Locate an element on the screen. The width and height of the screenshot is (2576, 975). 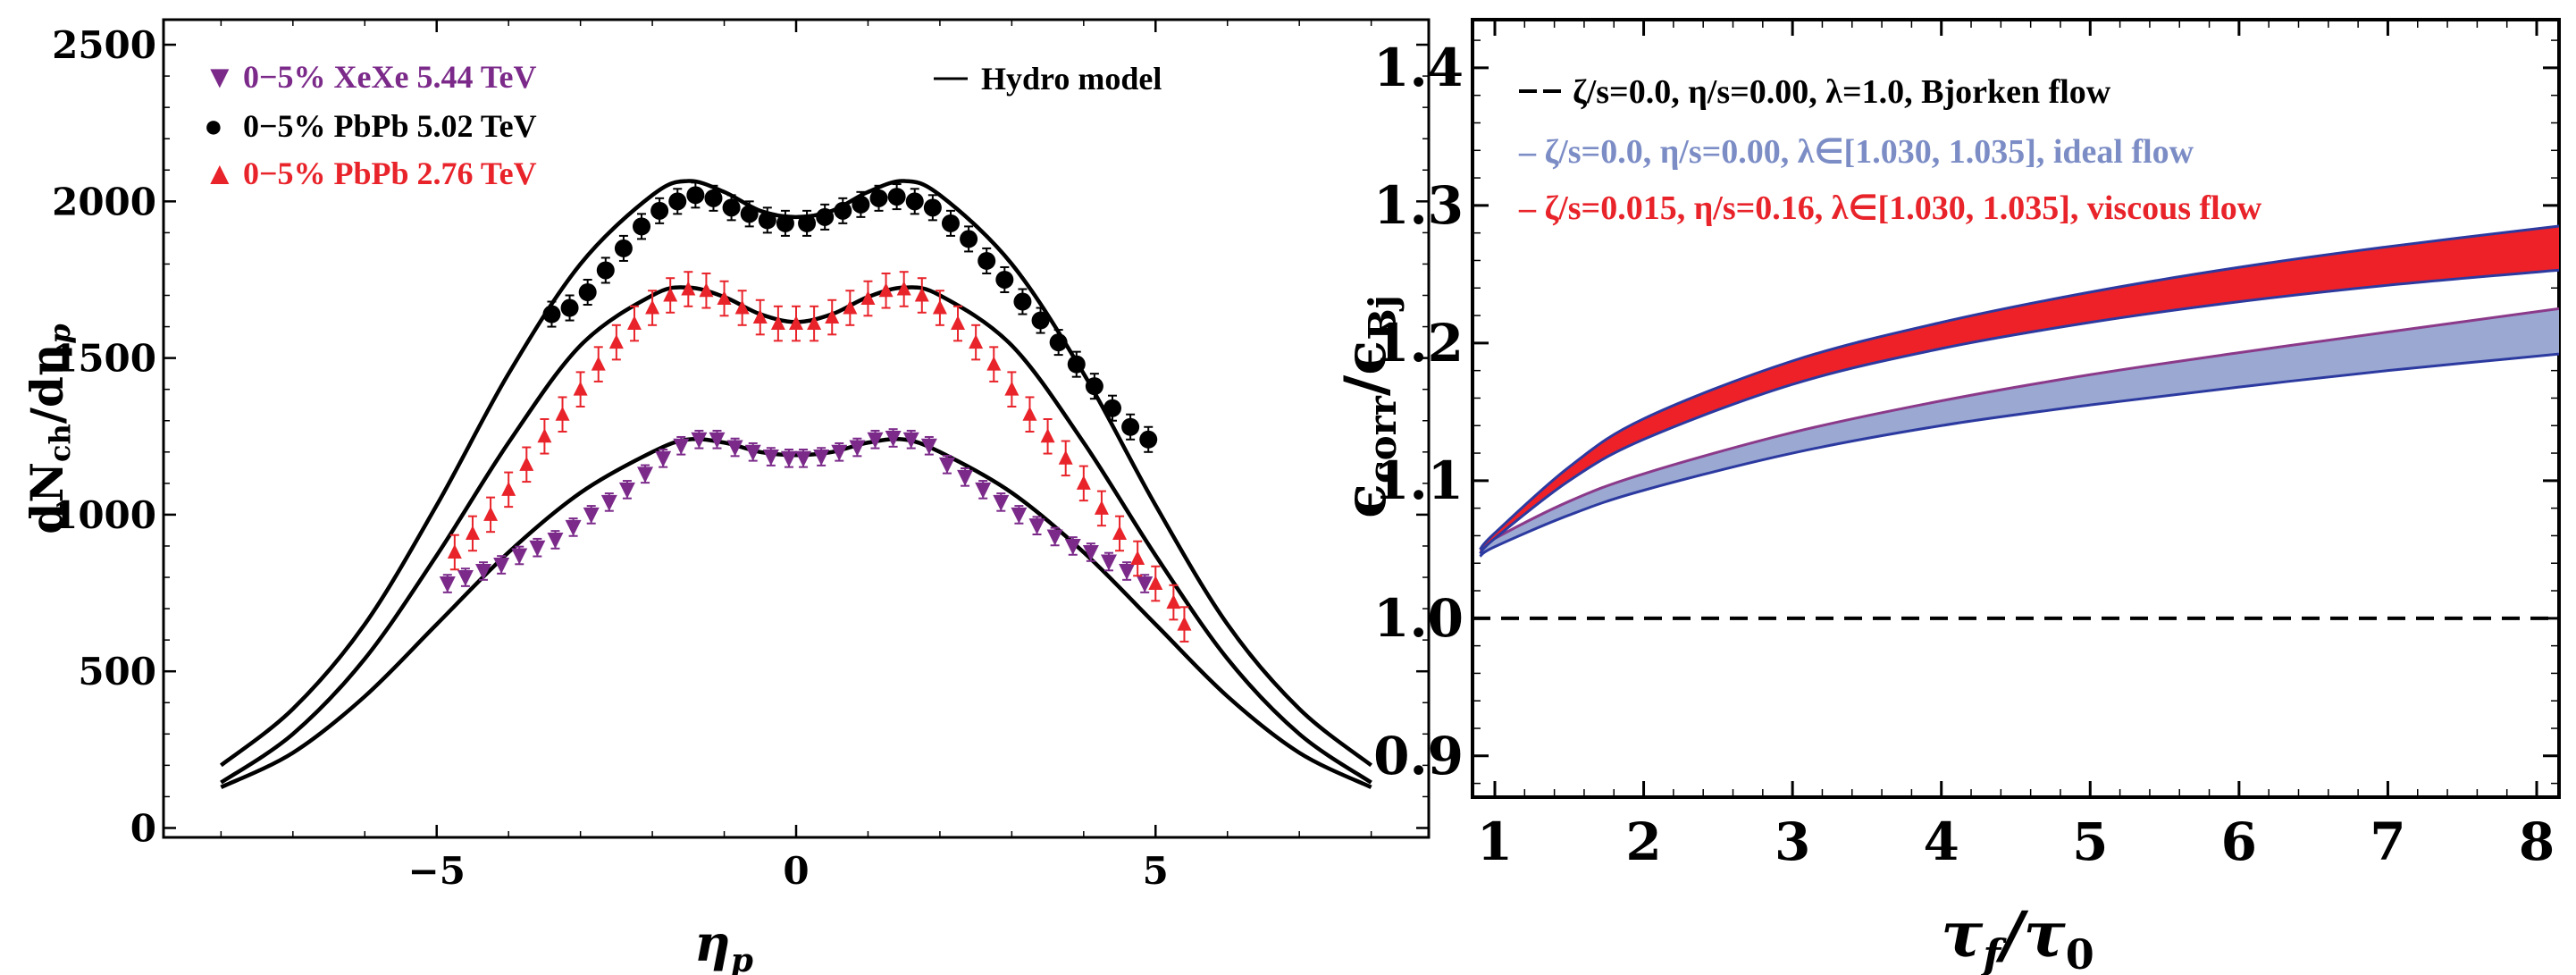
x-tick-label: 0 is located at coordinates (796, 871).